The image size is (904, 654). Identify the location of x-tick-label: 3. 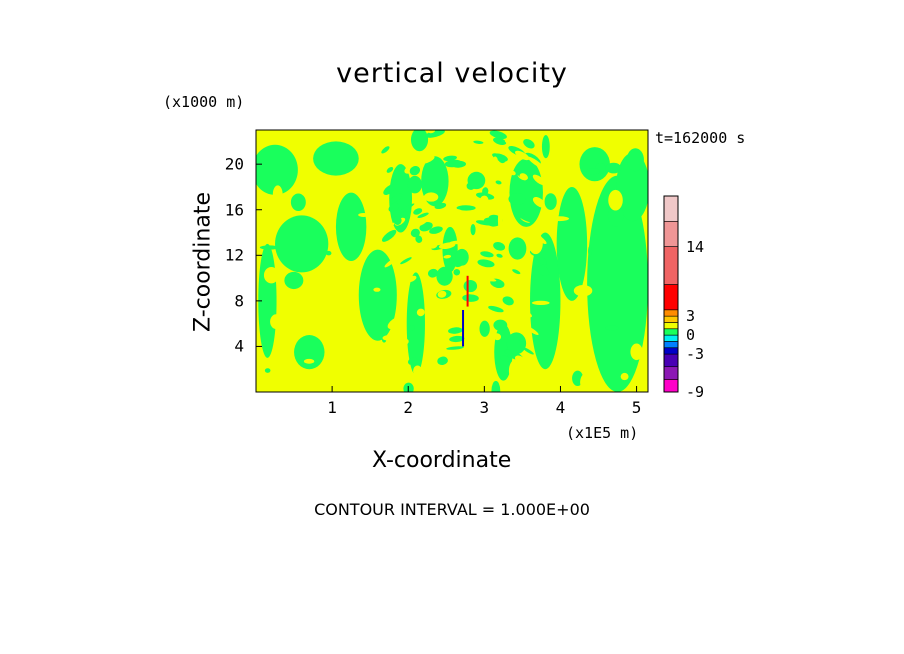
(484, 407).